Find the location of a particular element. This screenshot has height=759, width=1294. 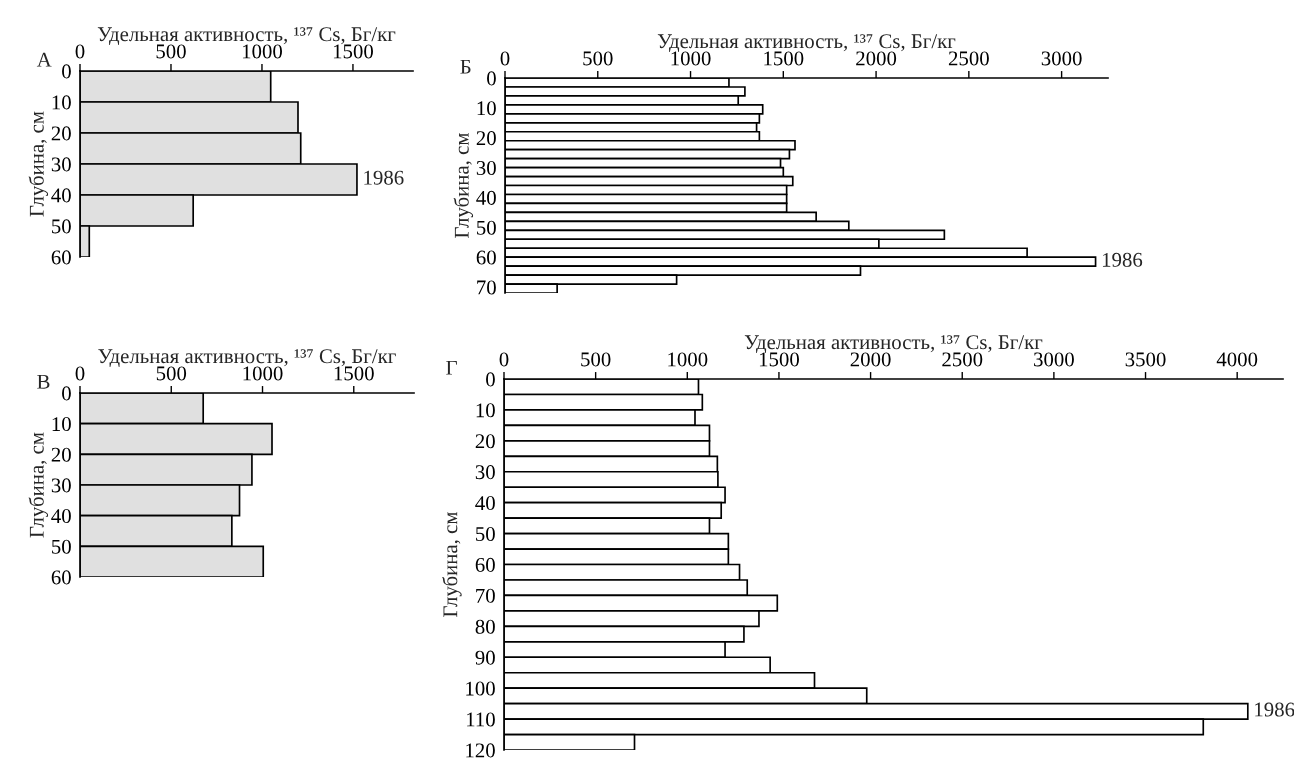

y-tick-label: 90 is located at coordinates (485, 657).